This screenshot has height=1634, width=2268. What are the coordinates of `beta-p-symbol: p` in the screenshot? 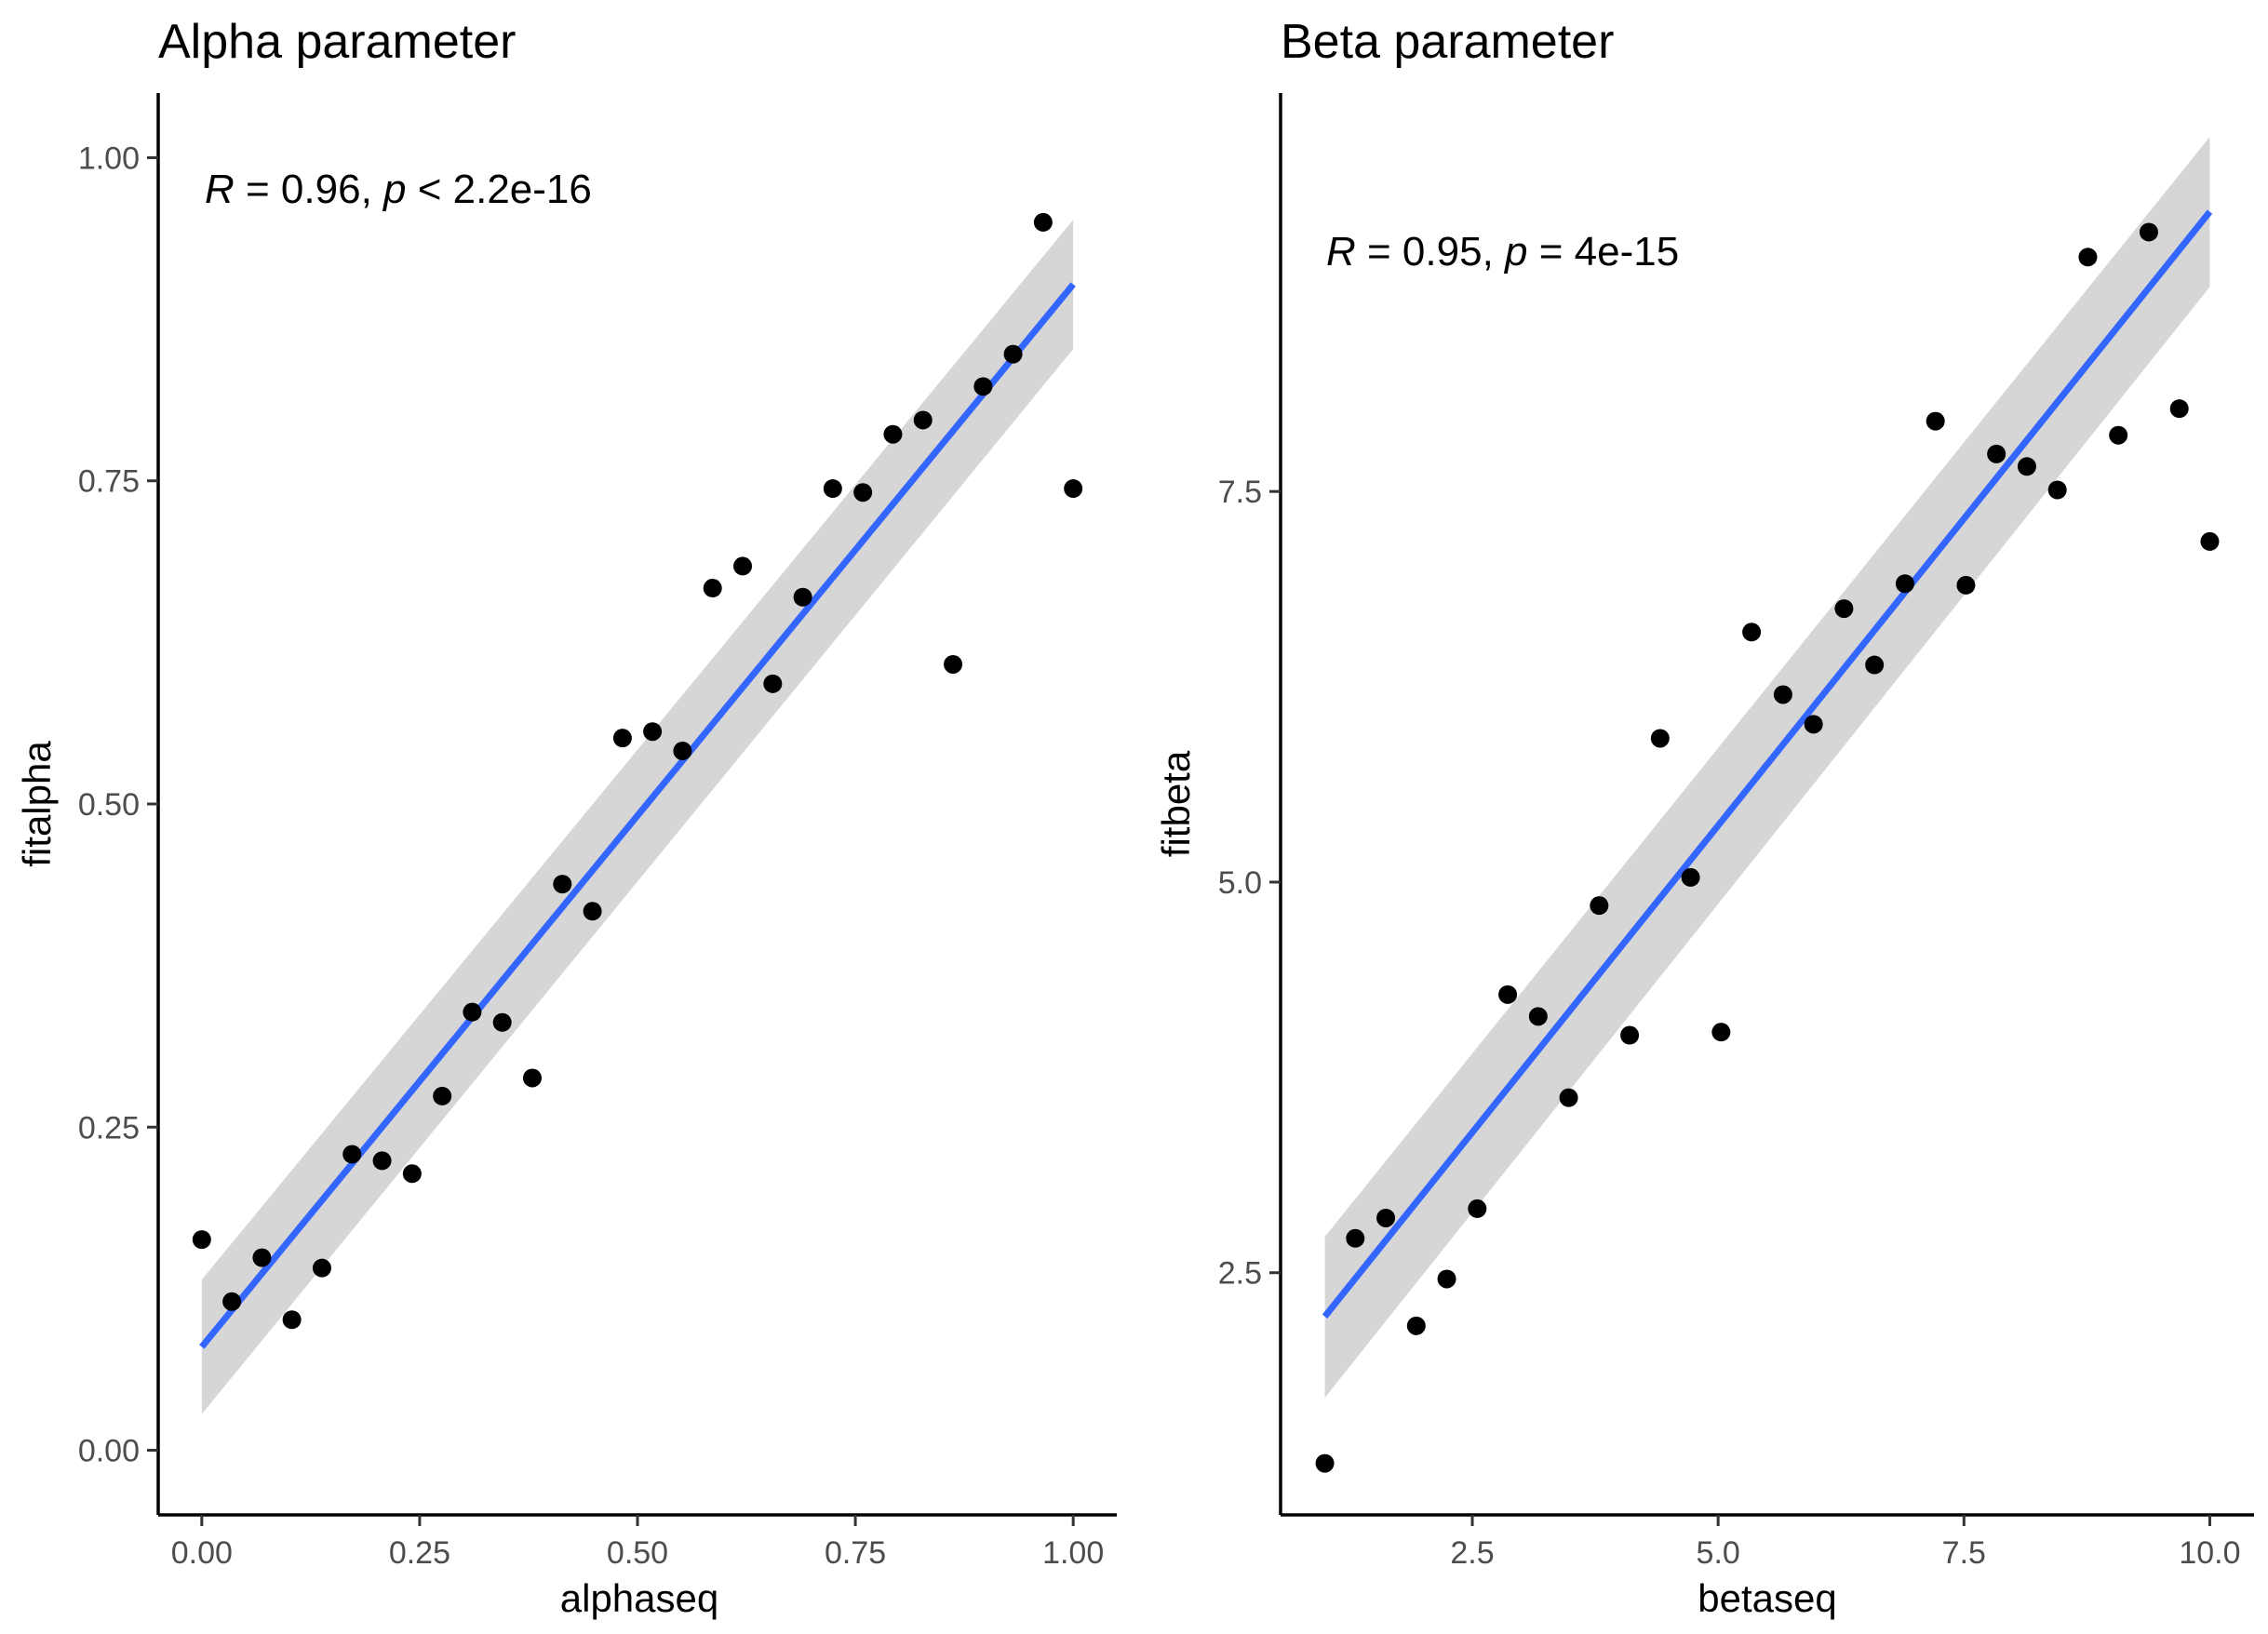 It's located at (1515, 252).